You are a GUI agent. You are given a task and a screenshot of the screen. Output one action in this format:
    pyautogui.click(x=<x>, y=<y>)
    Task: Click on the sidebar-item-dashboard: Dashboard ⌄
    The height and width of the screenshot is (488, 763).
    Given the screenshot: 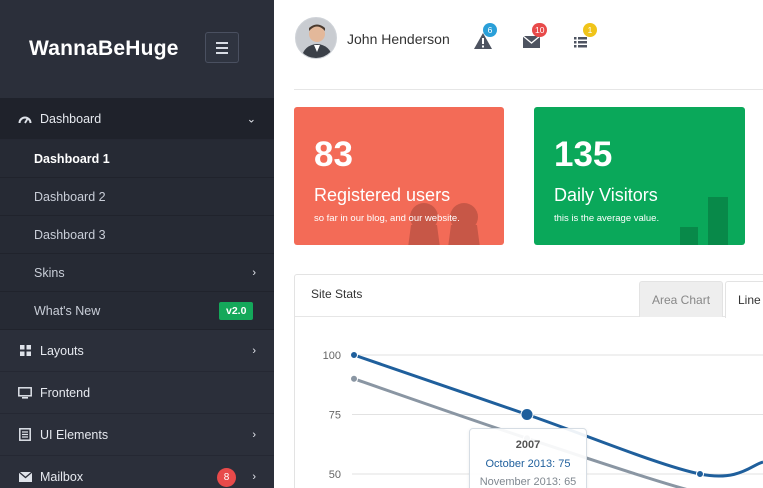 What is the action you would take?
    pyautogui.click(x=137, y=119)
    